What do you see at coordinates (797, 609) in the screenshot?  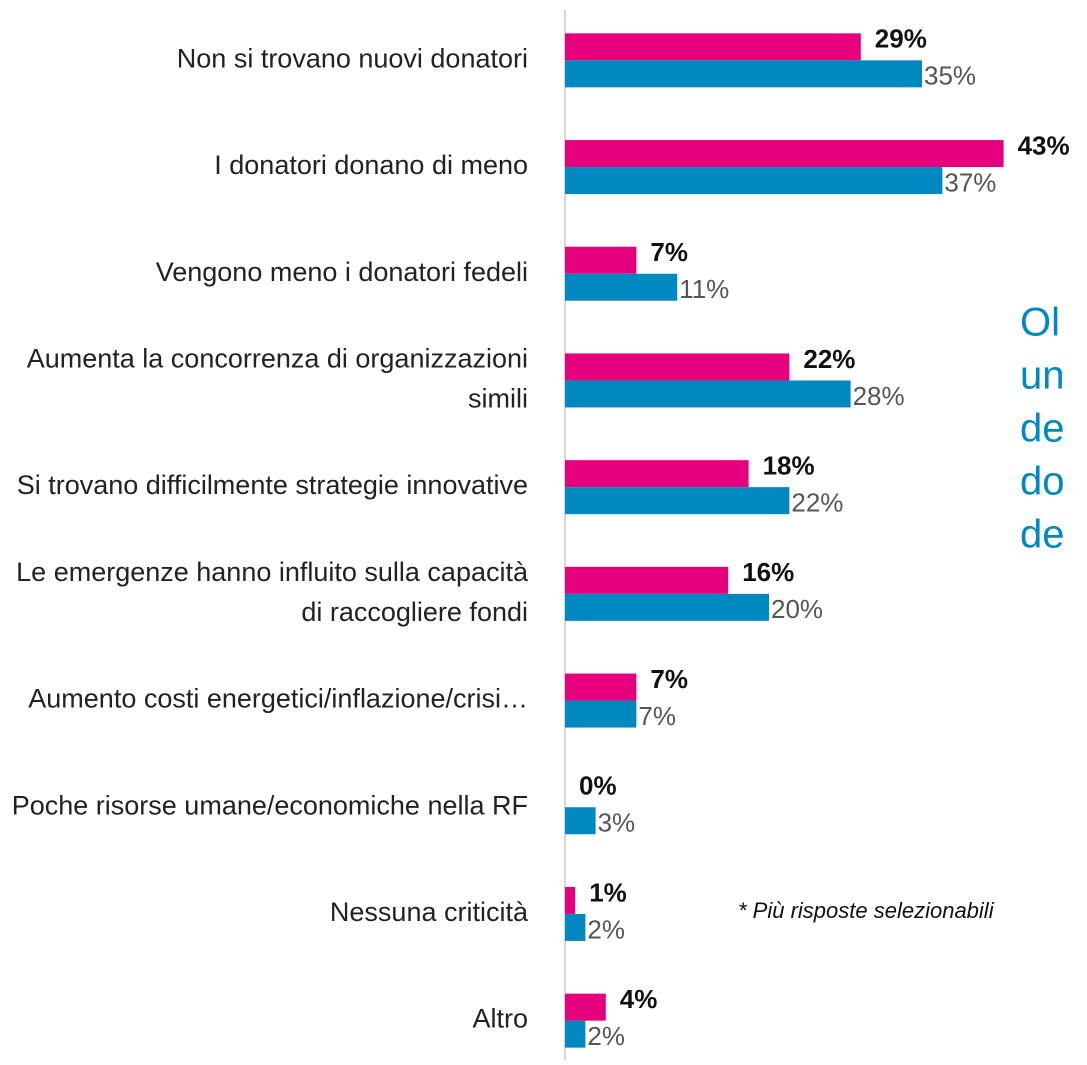 I see `value-label: 20%` at bounding box center [797, 609].